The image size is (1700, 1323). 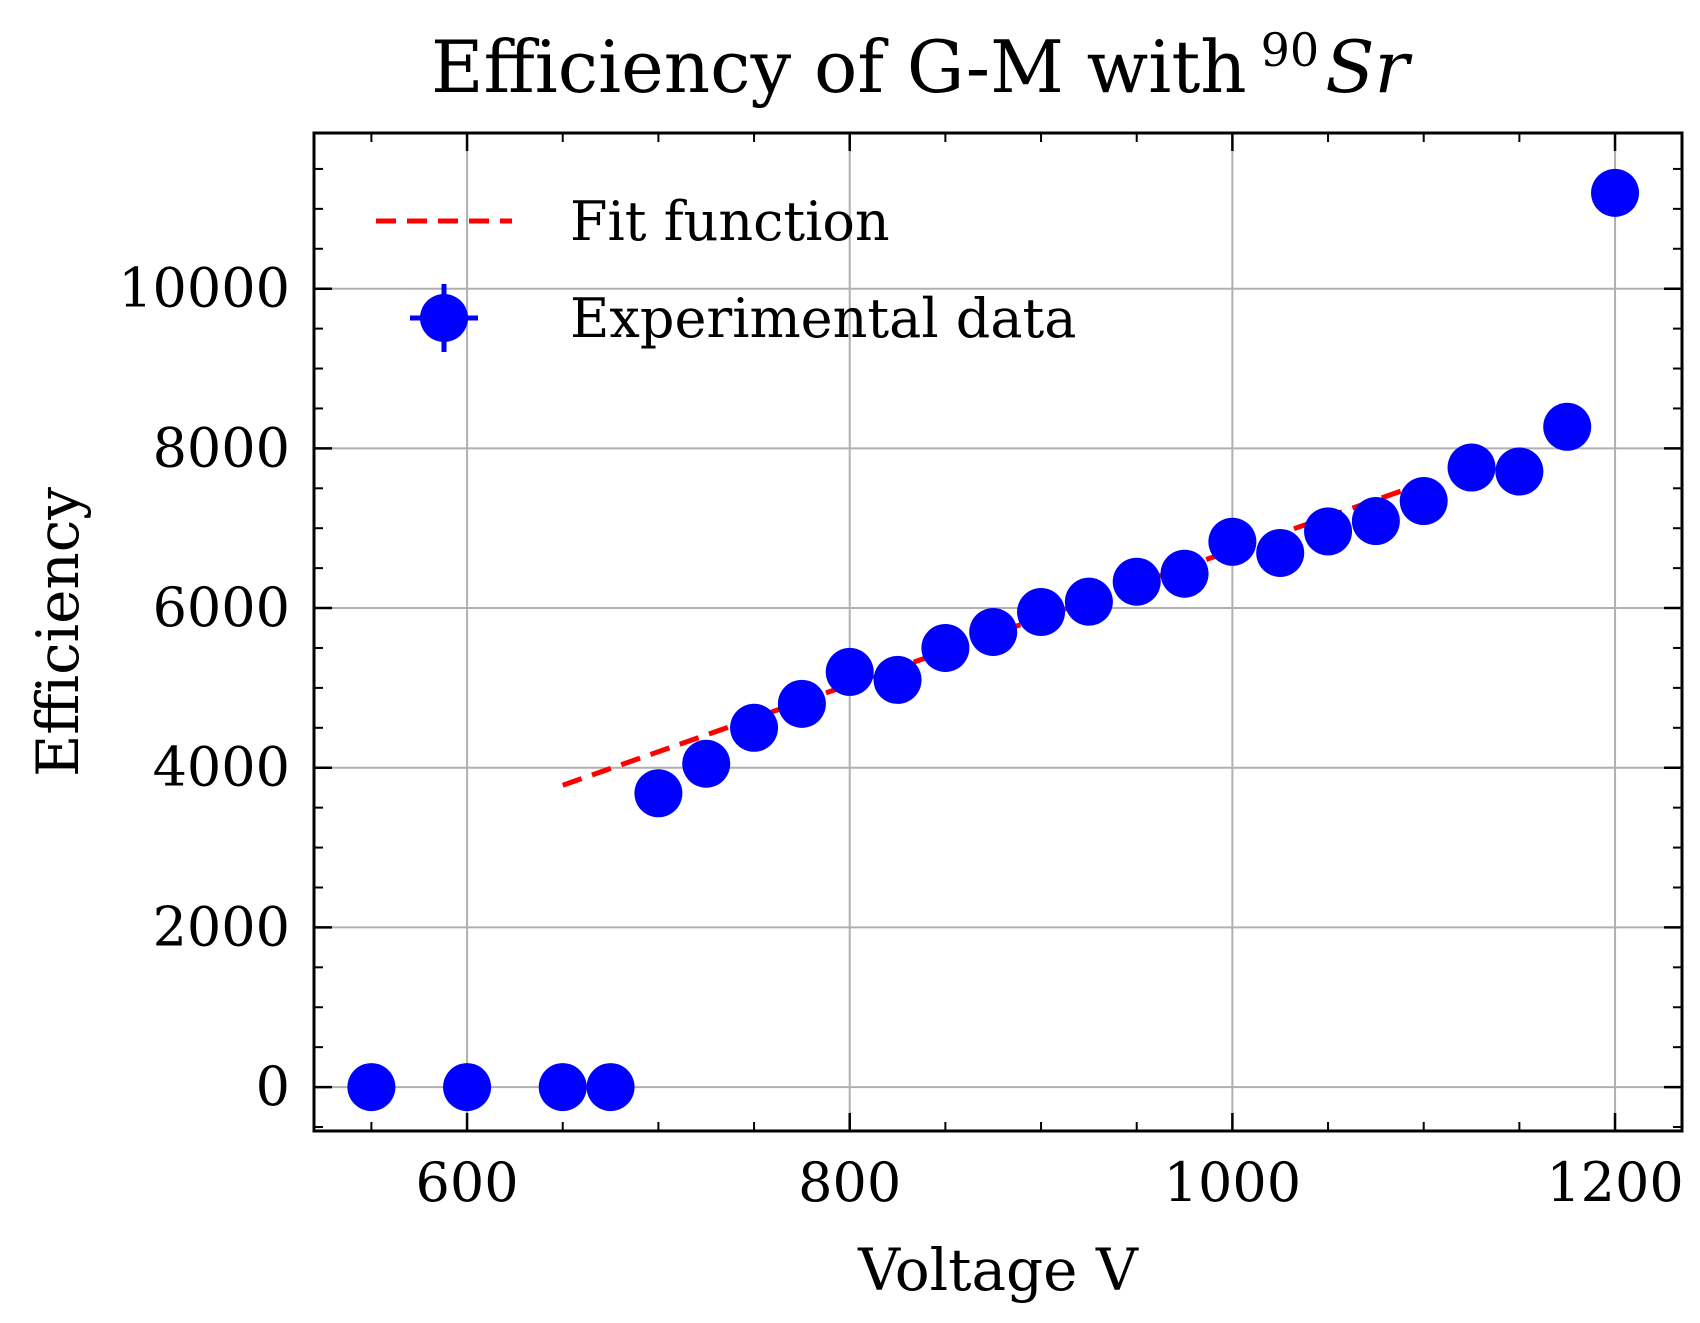 What do you see at coordinates (204, 288) in the screenshot?
I see `y-tick-label: 10000` at bounding box center [204, 288].